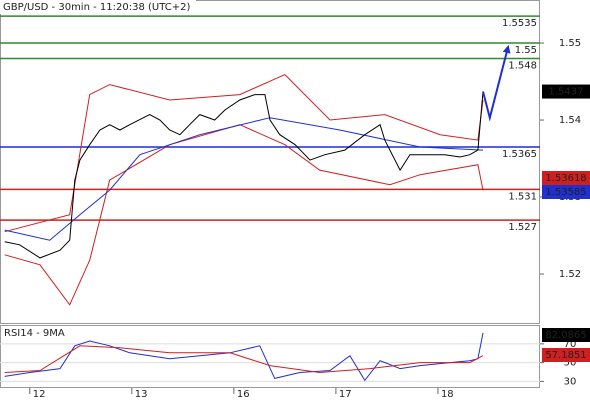 The image size is (590, 400). What do you see at coordinates (570, 363) in the screenshot?
I see `y-tick-label: 50` at bounding box center [570, 363].